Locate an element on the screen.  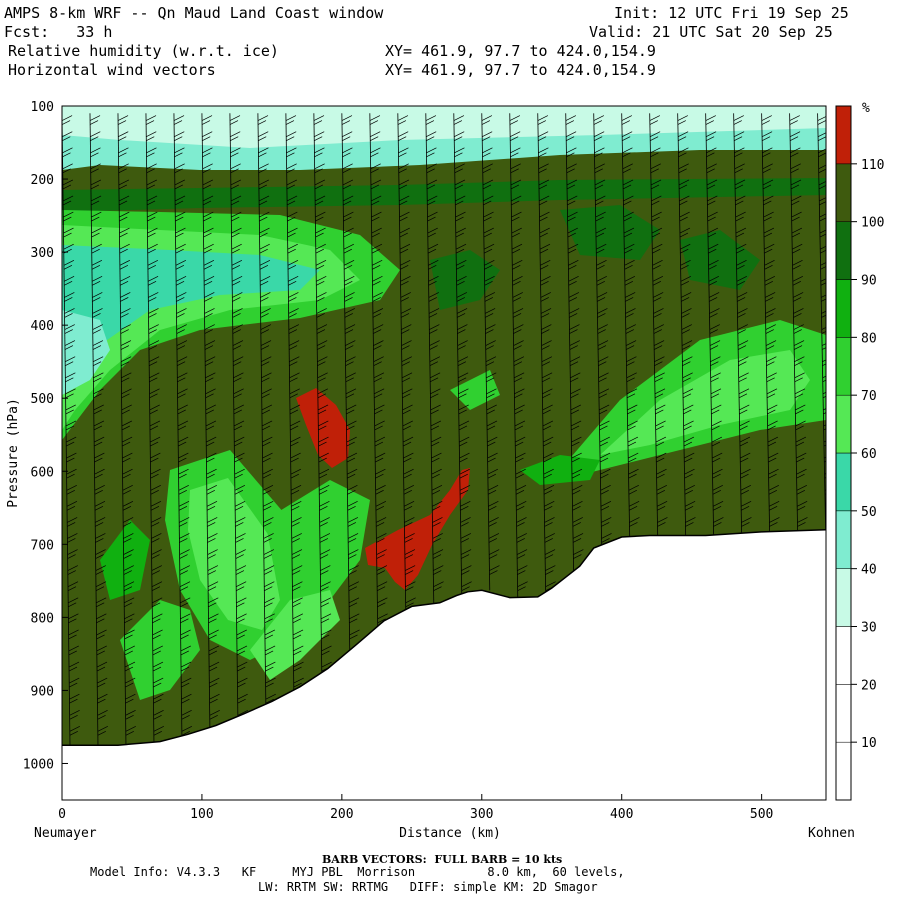
rh-plume-a-core is located at coordinates (234, 554).